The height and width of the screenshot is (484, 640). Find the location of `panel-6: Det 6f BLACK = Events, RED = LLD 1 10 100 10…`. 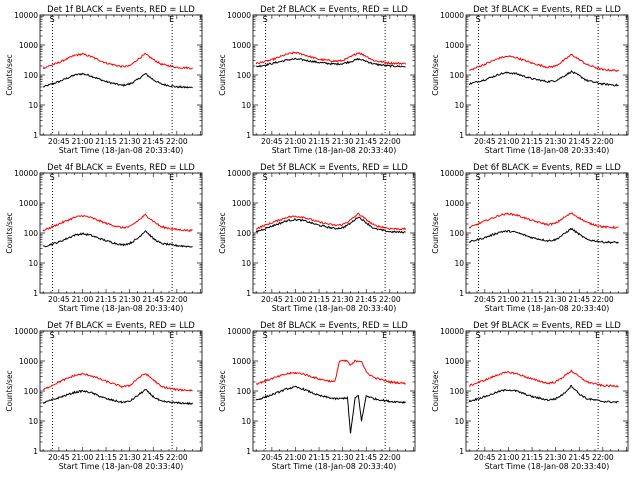

panel-6: Det 6f BLACK = Events, RED = LLD 1 10 100 10… is located at coordinates (530, 237).